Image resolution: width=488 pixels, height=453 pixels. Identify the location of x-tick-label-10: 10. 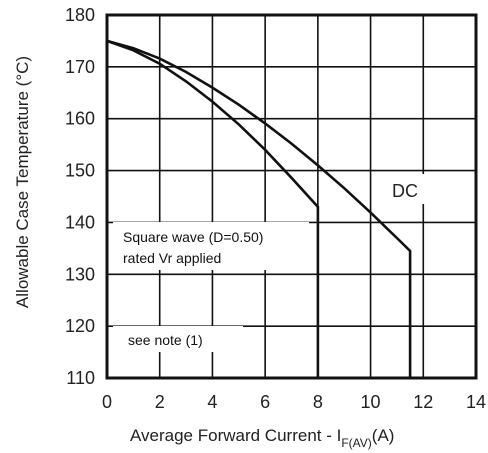
(371, 402).